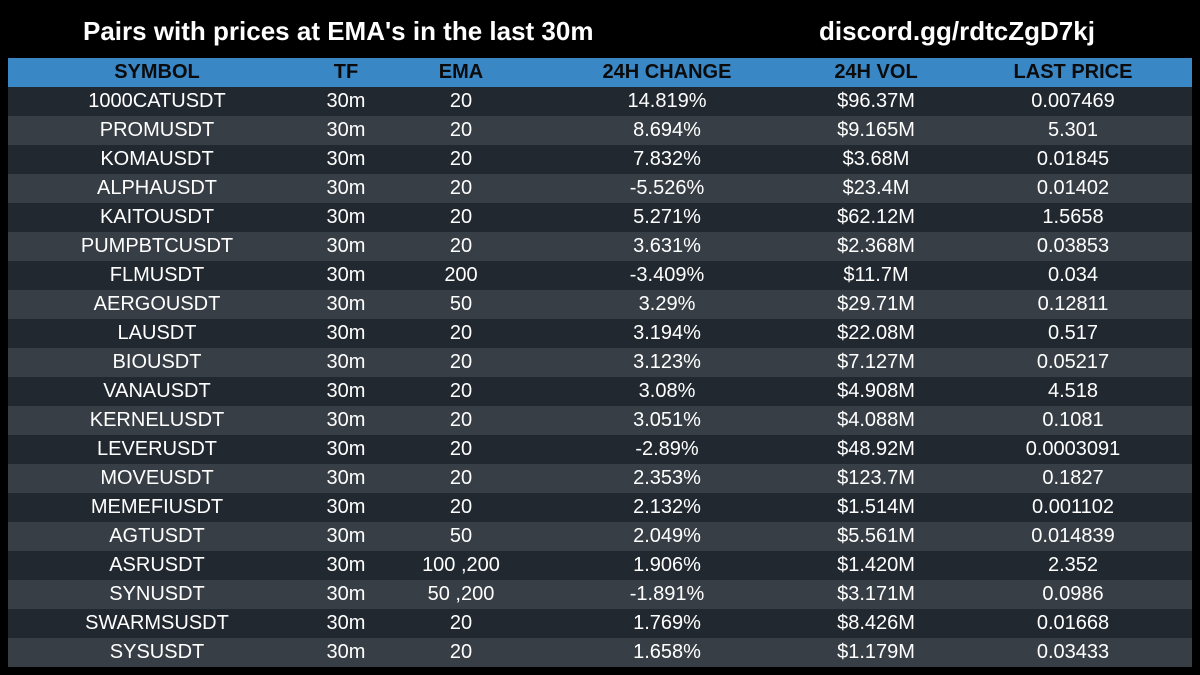 The width and height of the screenshot is (1200, 675). What do you see at coordinates (600, 101) in the screenshot?
I see `table-row: 1000CATUSDT 30m 20 14.819% $96.37M 0.007469` at bounding box center [600, 101].